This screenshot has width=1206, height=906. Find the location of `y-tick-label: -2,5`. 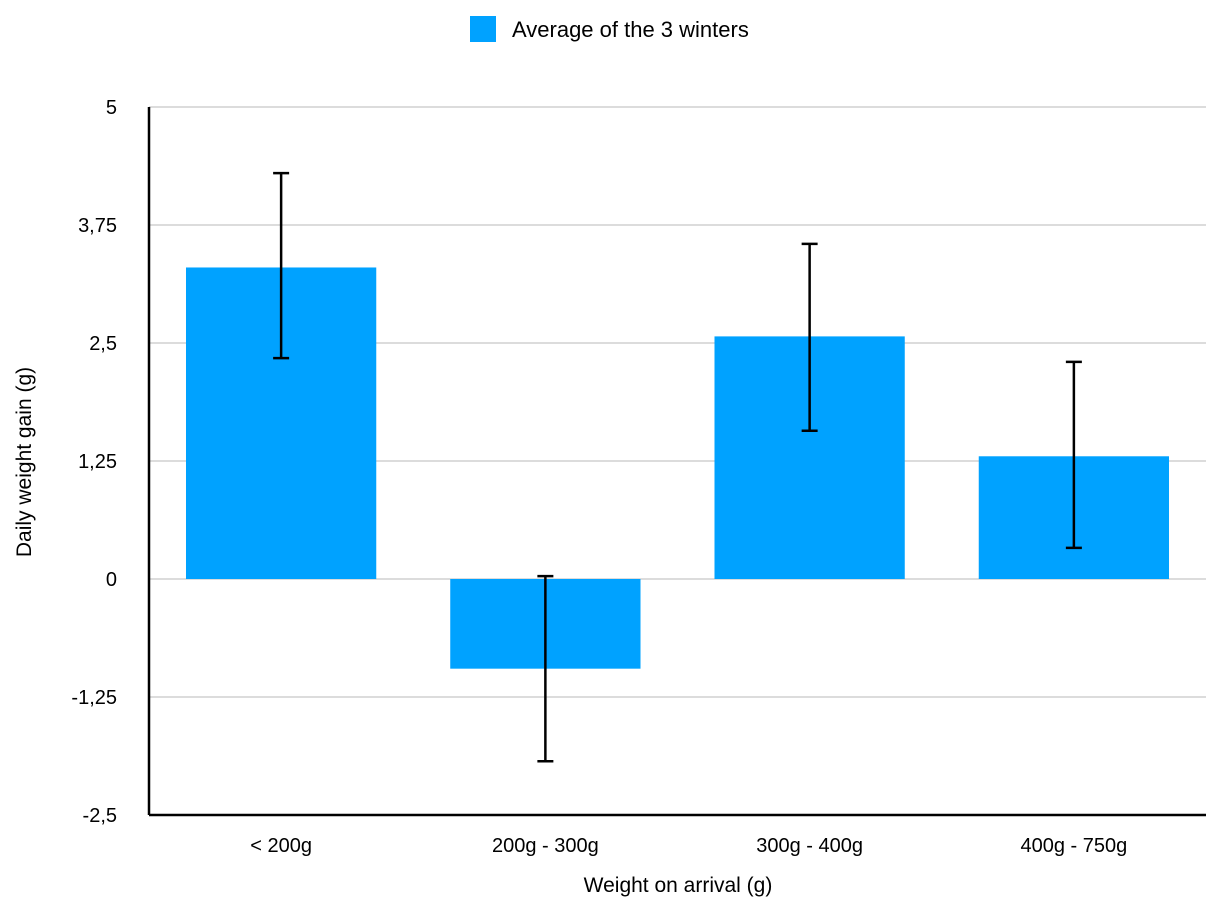

y-tick-label: -2,5 is located at coordinates (100, 816).